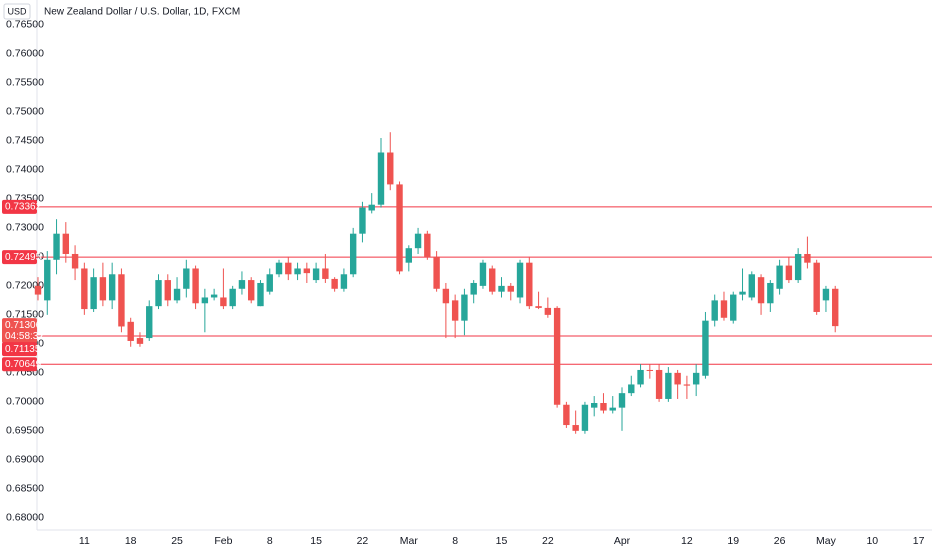 The image size is (932, 550). I want to click on y-tick-label: 0.68000, so click(25, 518).